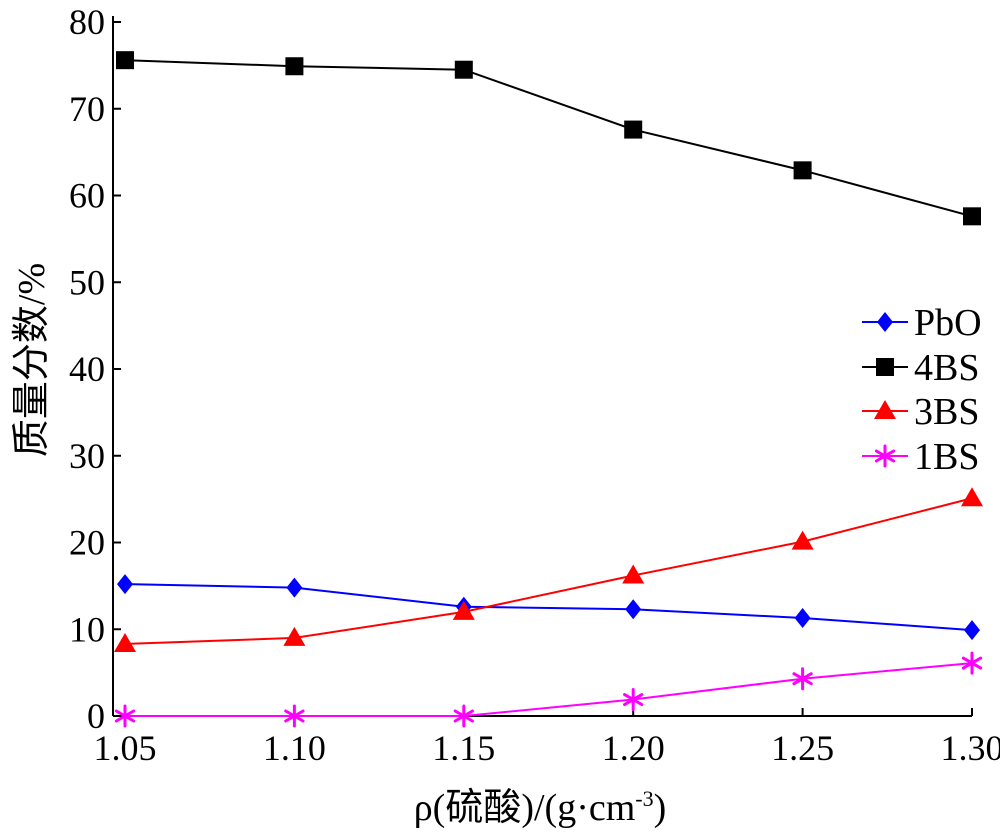  Describe the element at coordinates (946, 412) in the screenshot. I see `legend-label: 3BS` at that location.